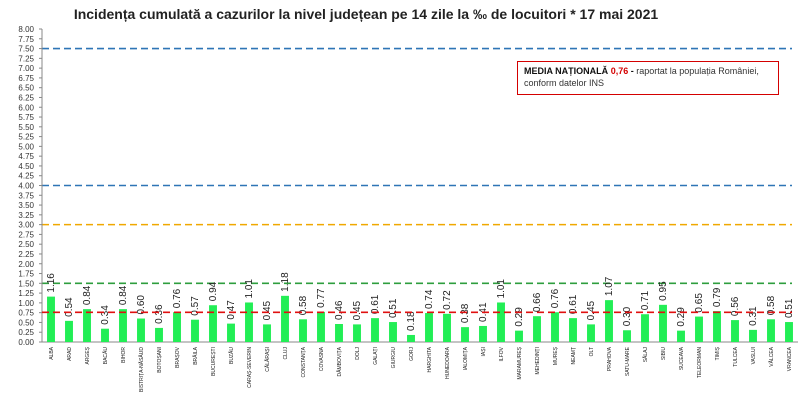  What do you see at coordinates (51, 283) in the screenshot?
I see `bar-value-label: 1.16` at bounding box center [51, 283].